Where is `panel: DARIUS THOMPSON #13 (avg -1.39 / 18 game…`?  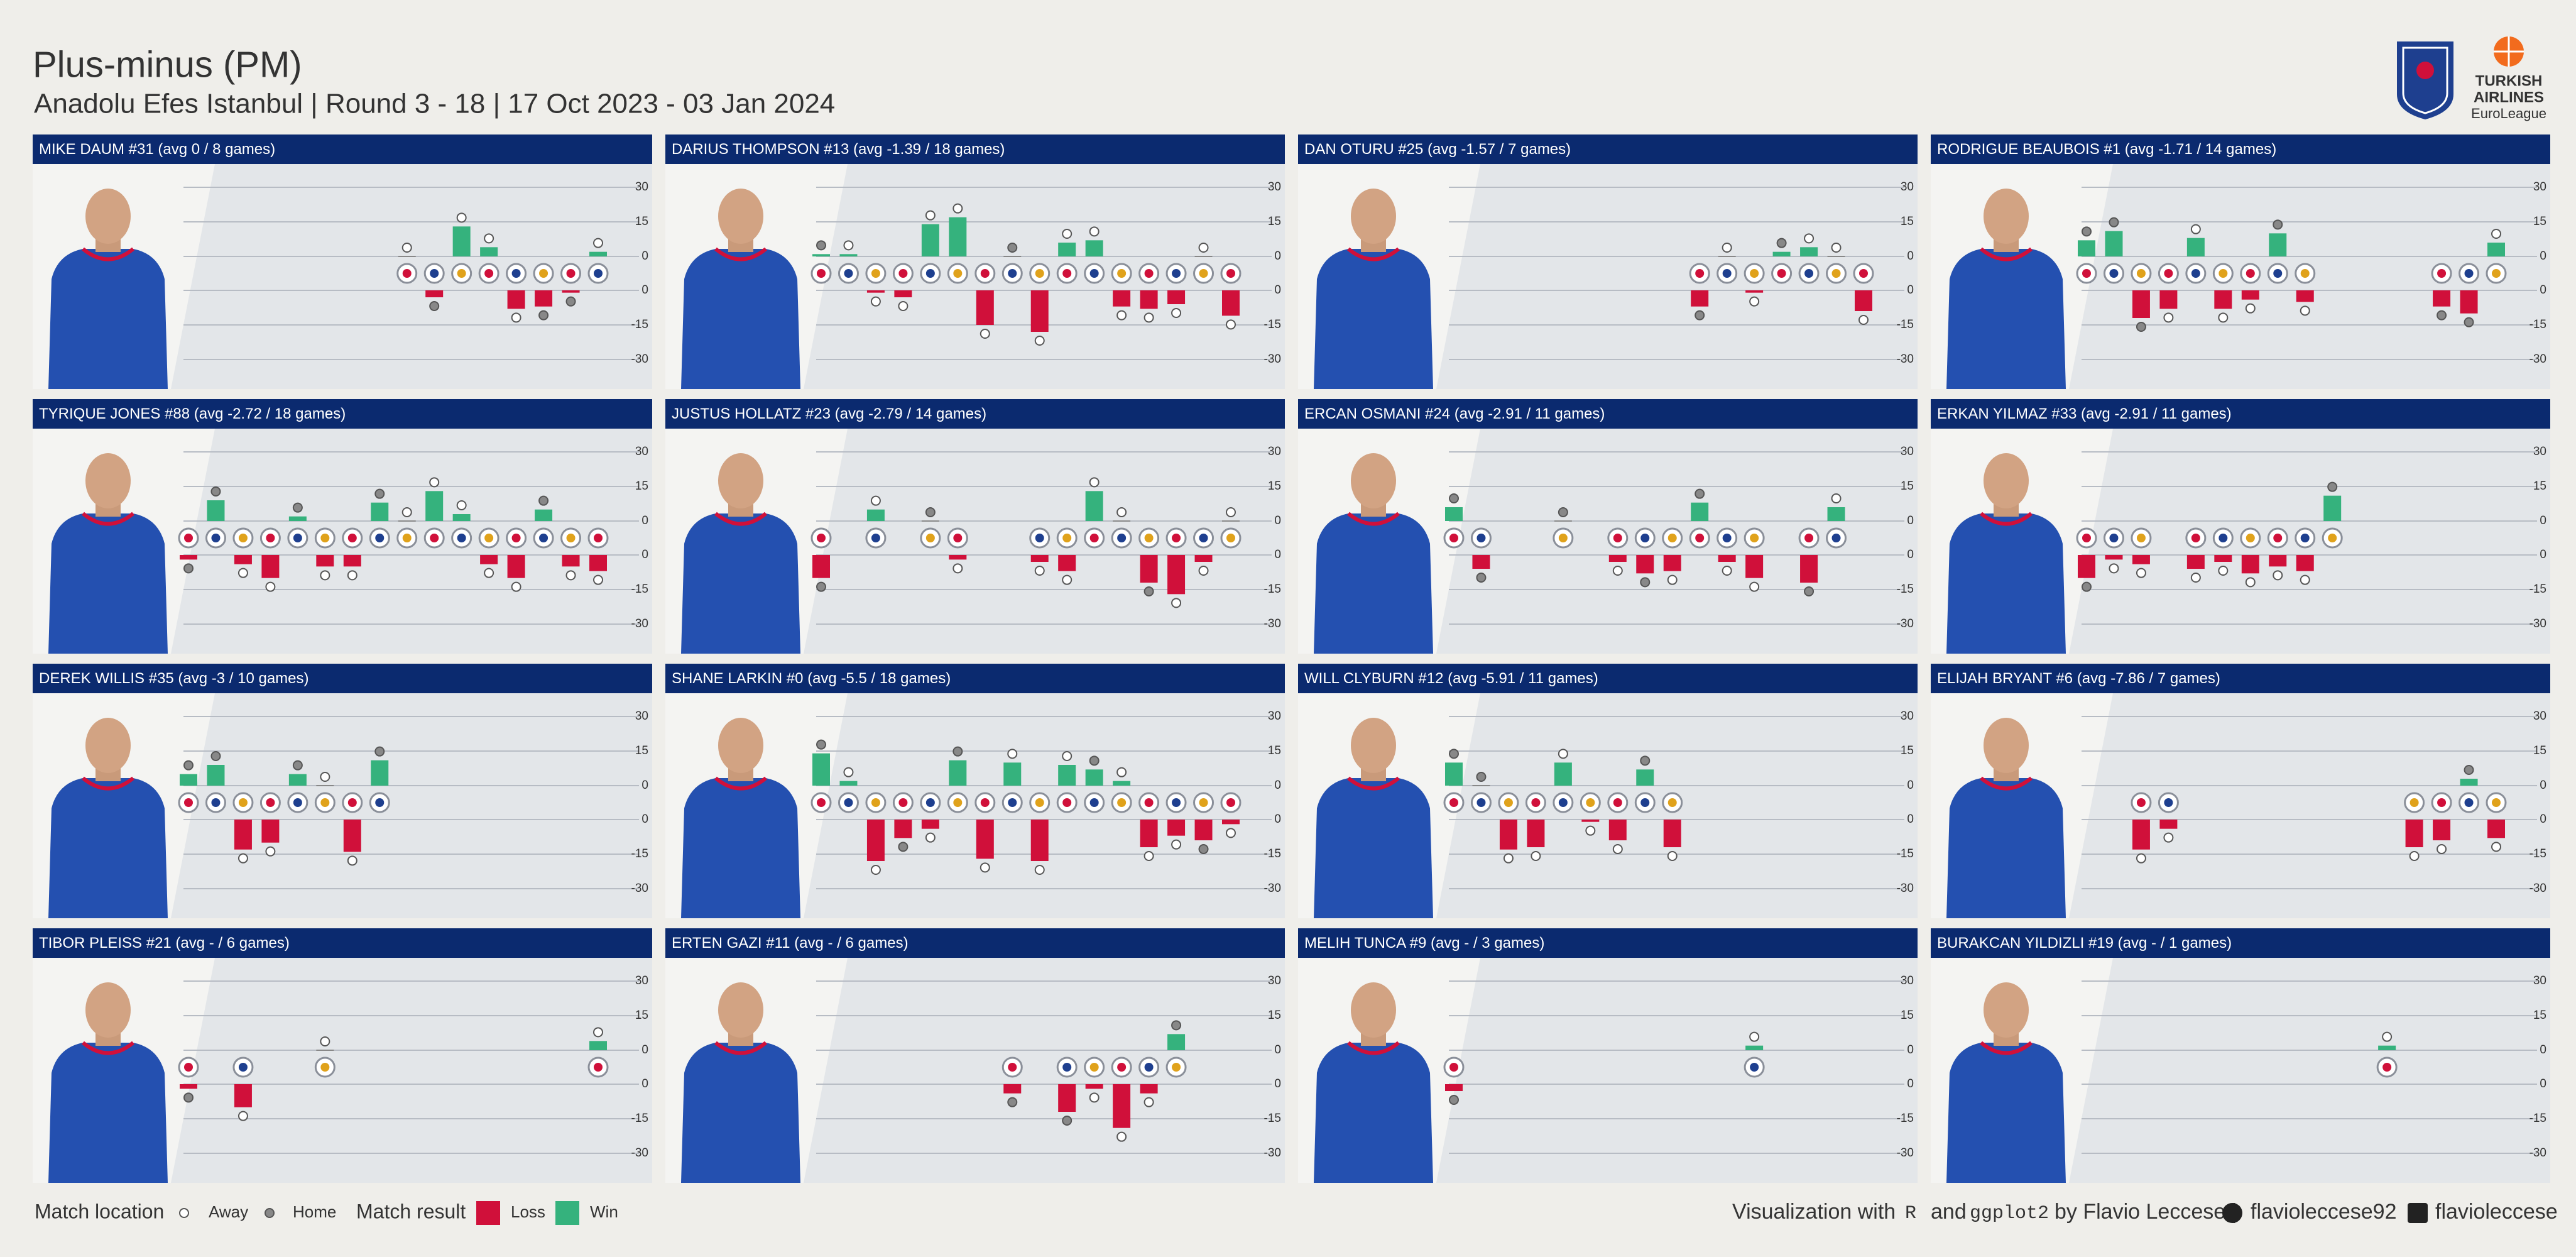 panel: DARIUS THOMPSON #13 (avg -1.39 / 18 game… is located at coordinates (975, 261).